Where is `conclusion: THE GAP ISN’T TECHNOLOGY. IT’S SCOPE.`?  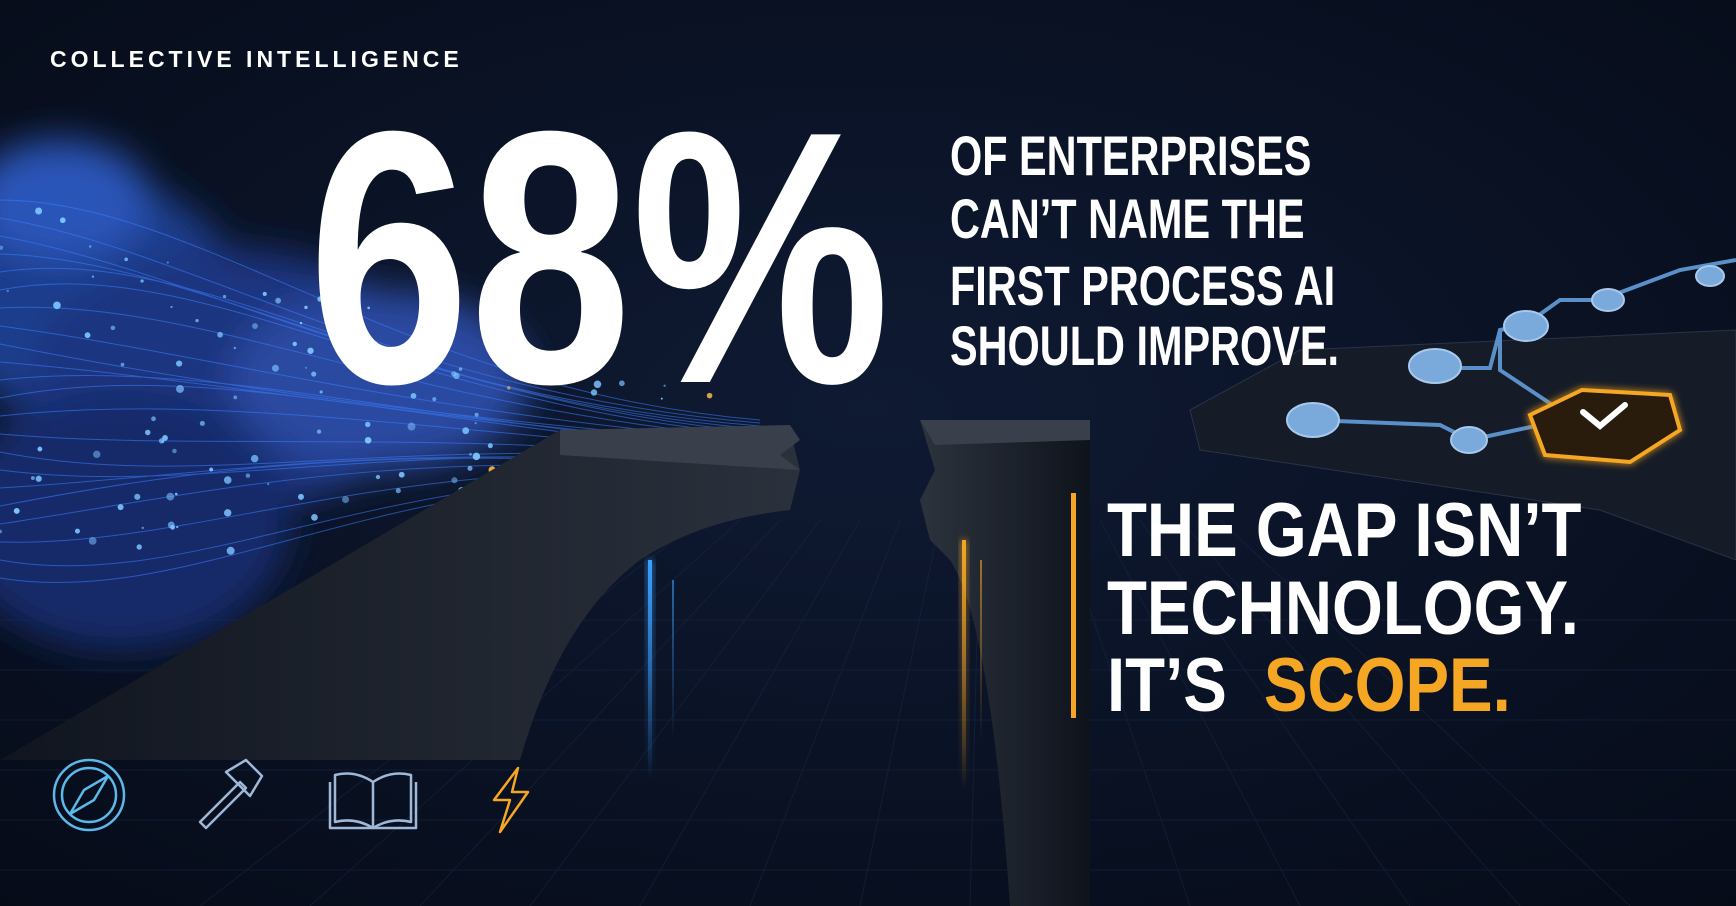
conclusion: THE GAP ISN’T TECHNOLOGY. IT’S SCOPE. is located at coordinates (1344, 608).